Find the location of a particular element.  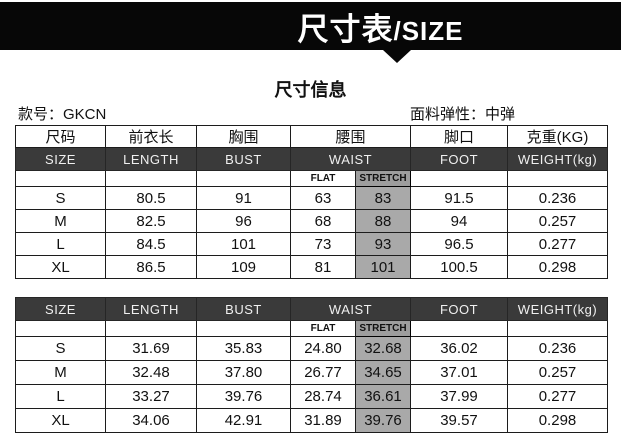

table-row: XL 34.06 42.91 31.89 39.76 39.57 0.298 is located at coordinates (311, 420).